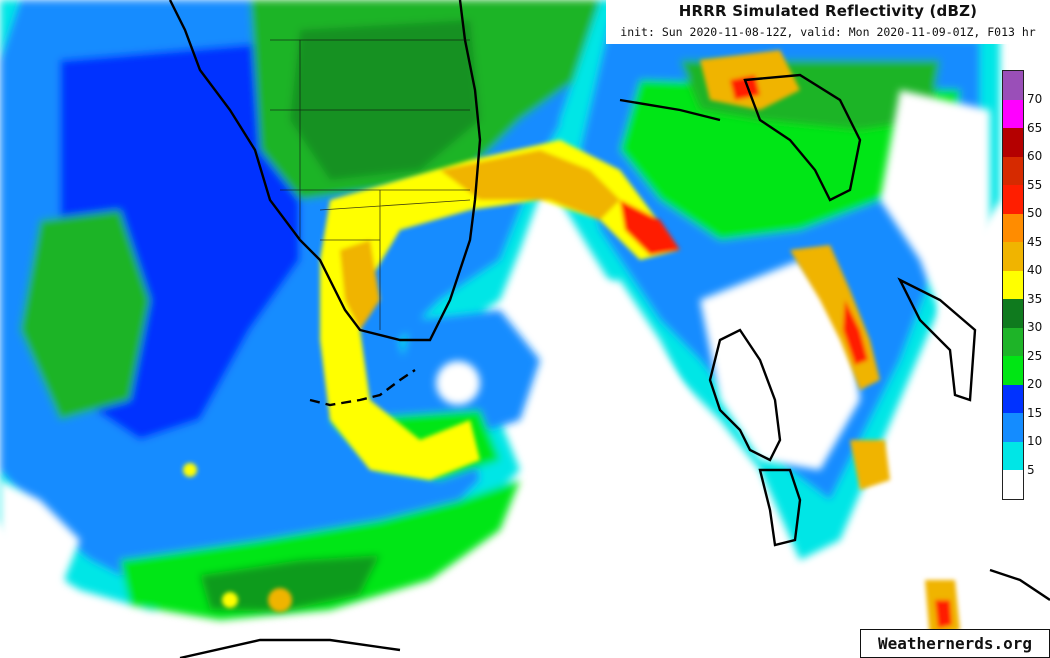 The width and height of the screenshot is (1050, 658). I want to click on legend-label: 30, so click(1035, 327).